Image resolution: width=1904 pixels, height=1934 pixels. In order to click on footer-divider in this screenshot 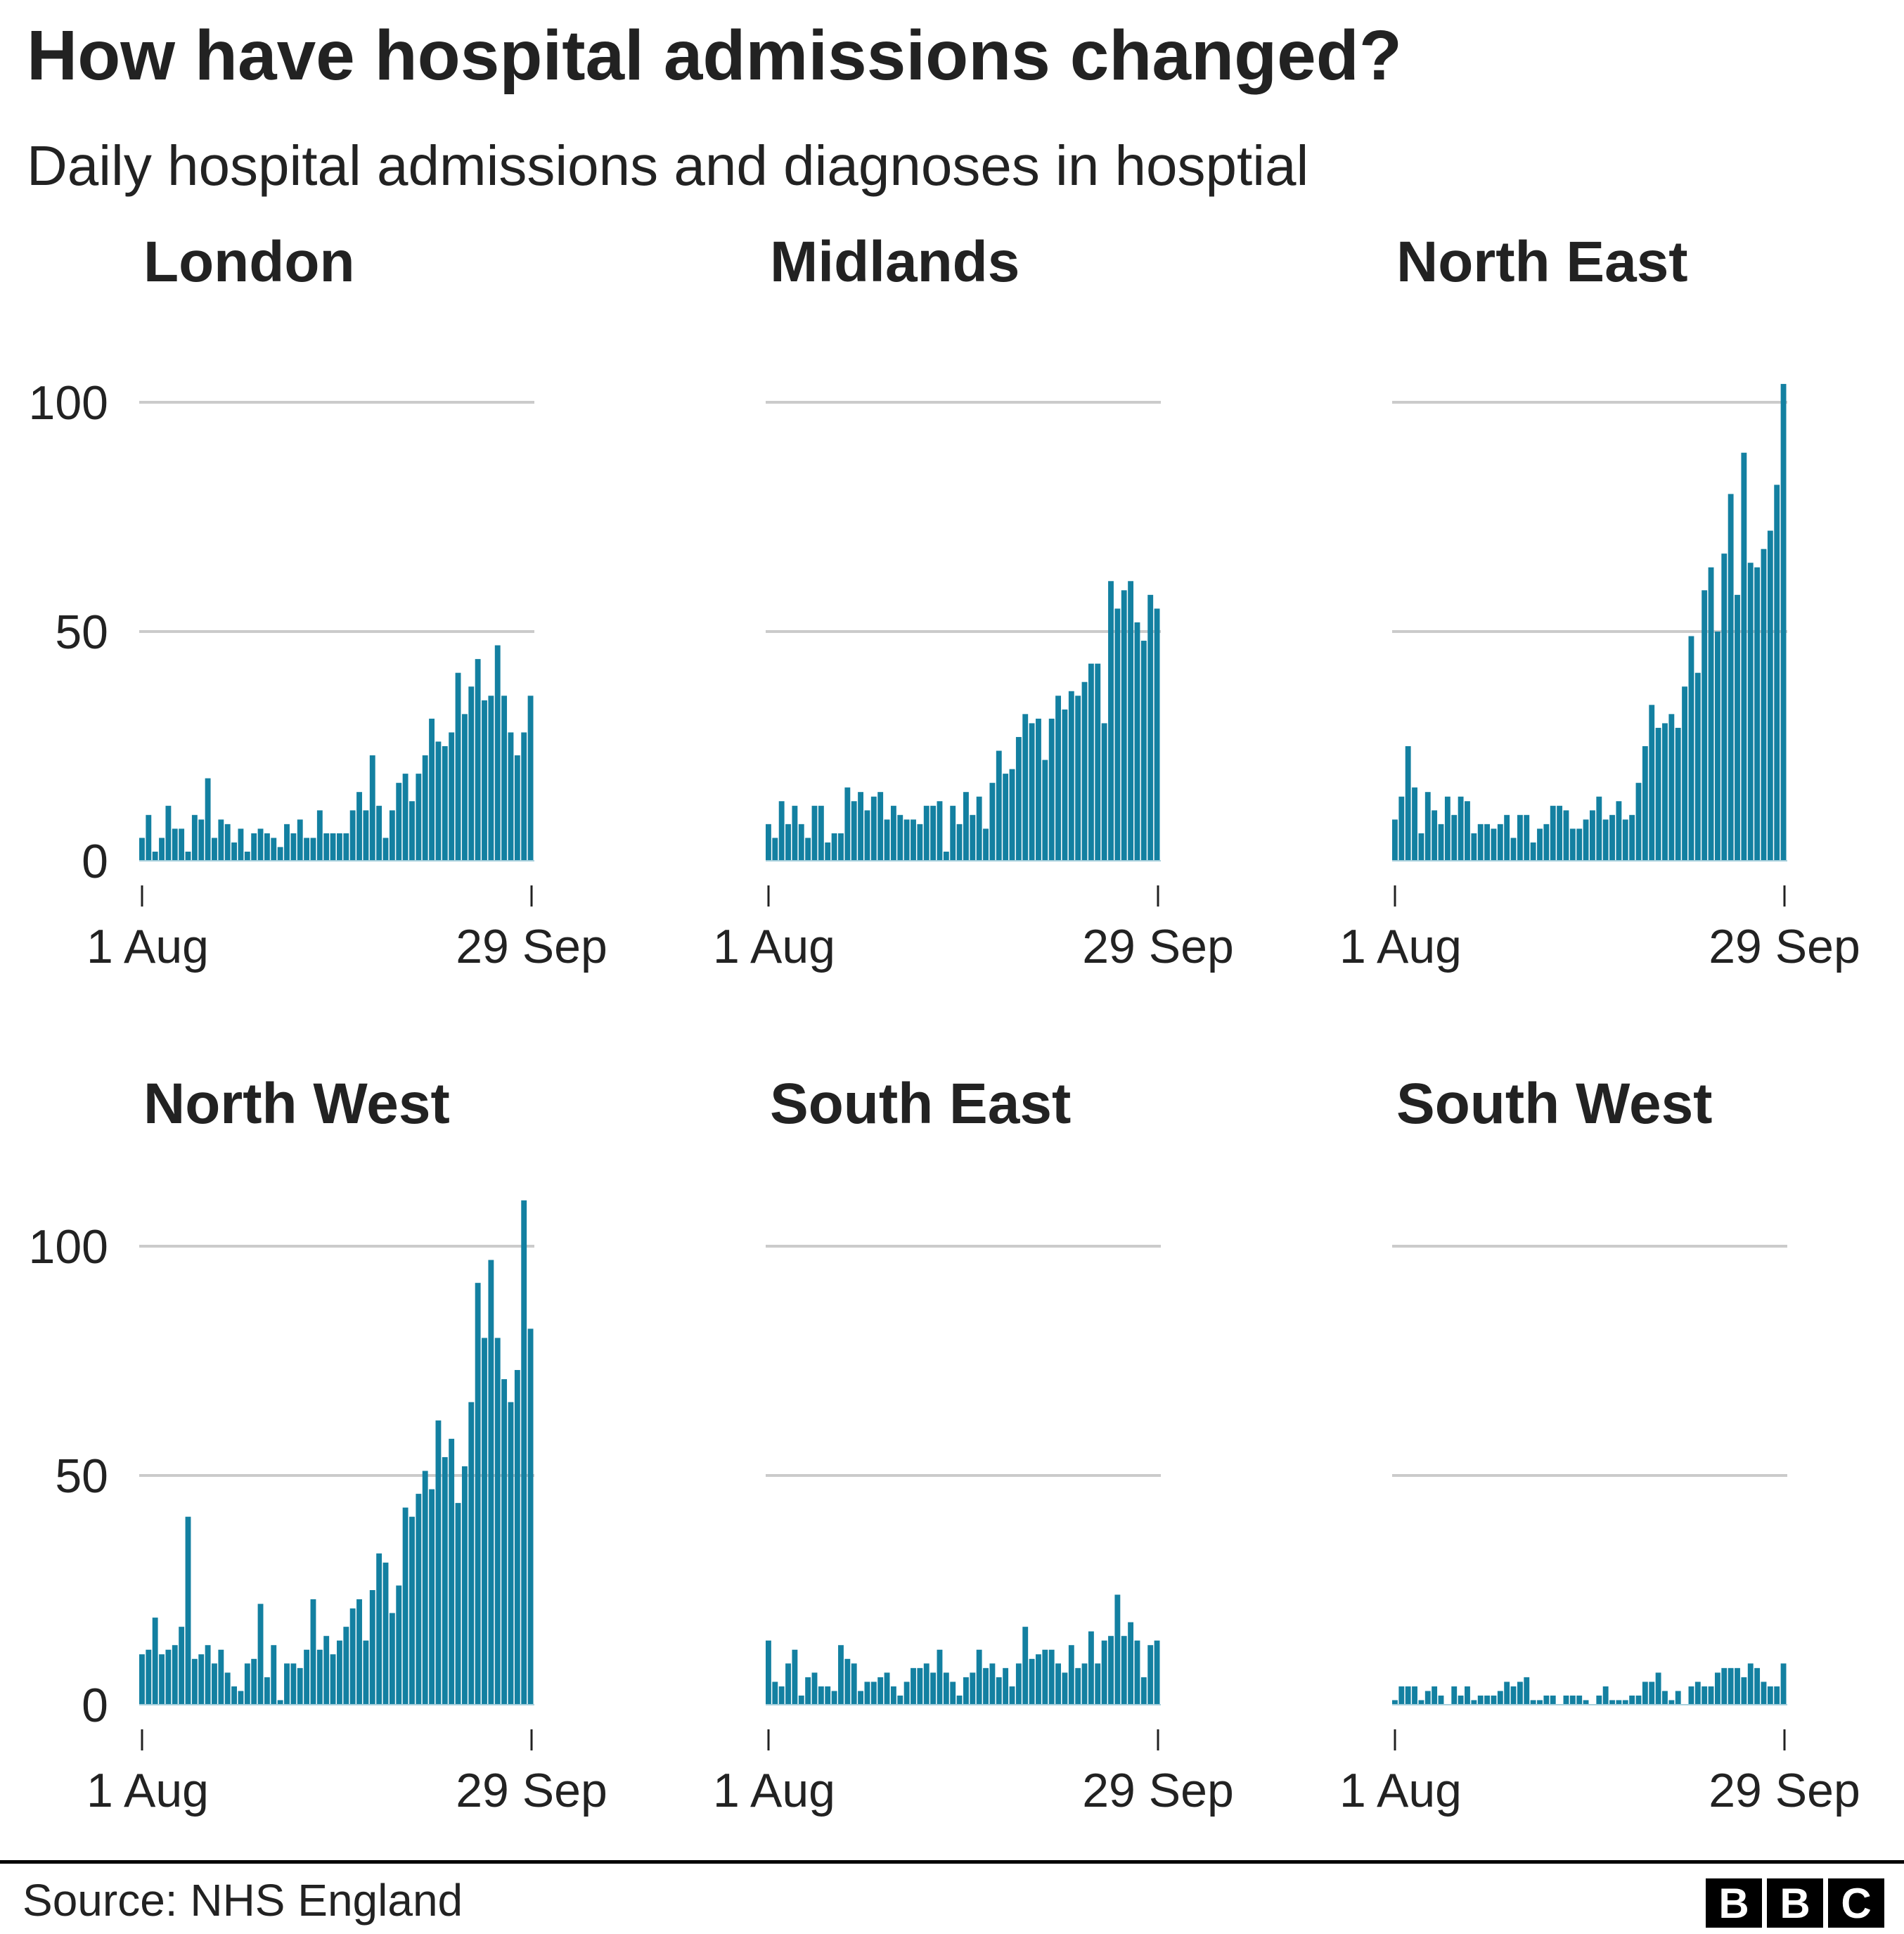, I will do `click(952, 1862)`.